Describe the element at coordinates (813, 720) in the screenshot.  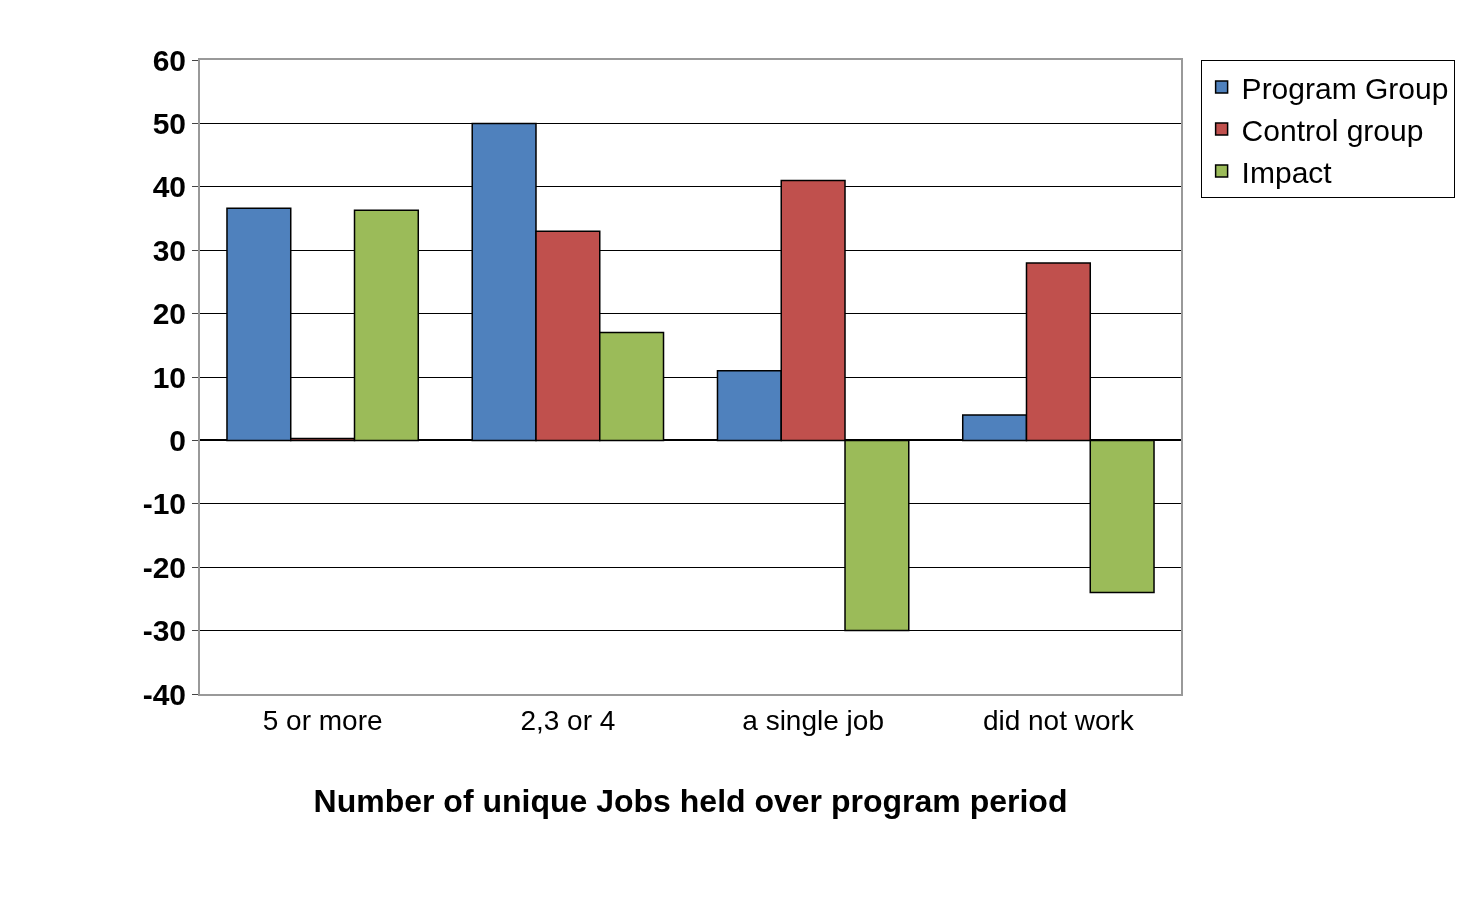
I see `x-tick-label: a single job` at that location.